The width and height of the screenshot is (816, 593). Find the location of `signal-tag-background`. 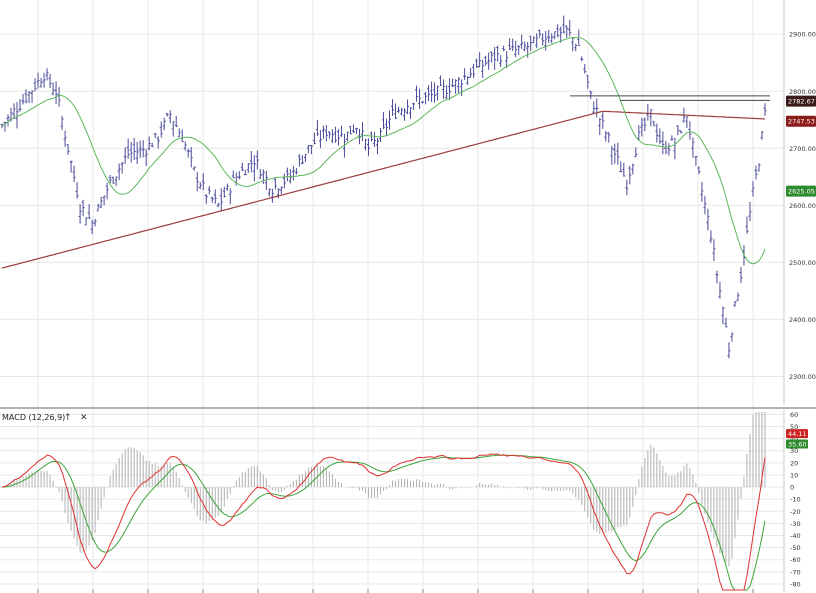

signal-tag-background is located at coordinates (797, 444).